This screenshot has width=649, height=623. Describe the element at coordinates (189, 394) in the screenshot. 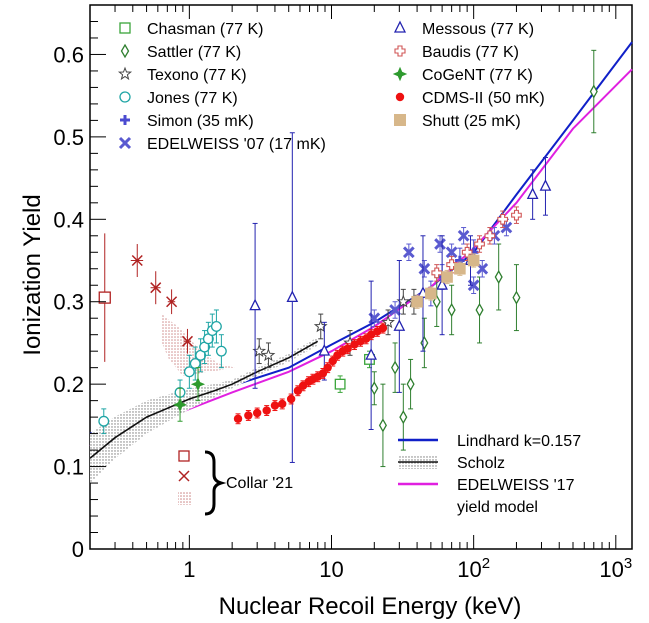

I see `cogent-77-k-series` at that location.